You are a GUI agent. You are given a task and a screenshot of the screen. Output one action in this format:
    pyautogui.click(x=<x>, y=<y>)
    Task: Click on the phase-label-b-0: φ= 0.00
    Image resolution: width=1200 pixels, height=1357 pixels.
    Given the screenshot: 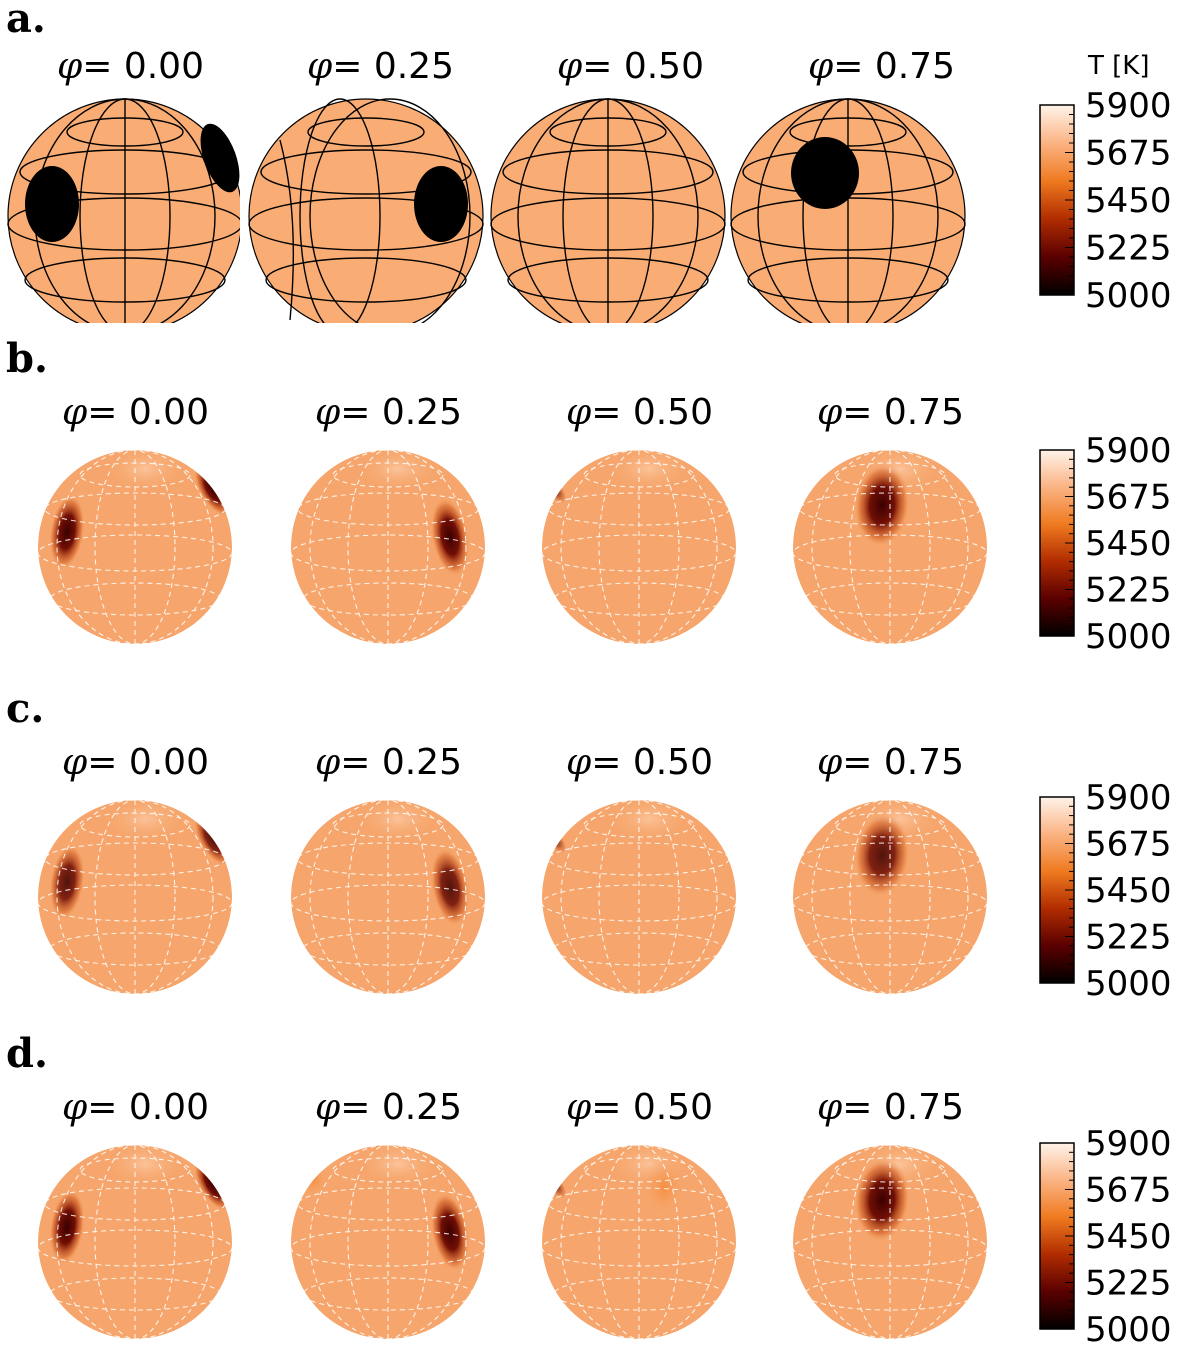 What is the action you would take?
    pyautogui.click(x=135, y=412)
    